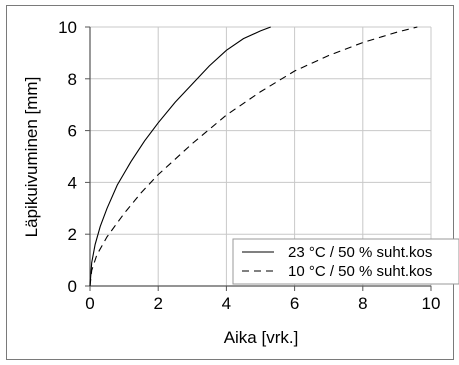 This screenshot has height=365, width=459. Describe the element at coordinates (72, 286) in the screenshot. I see `y-tick-label: 0` at that location.